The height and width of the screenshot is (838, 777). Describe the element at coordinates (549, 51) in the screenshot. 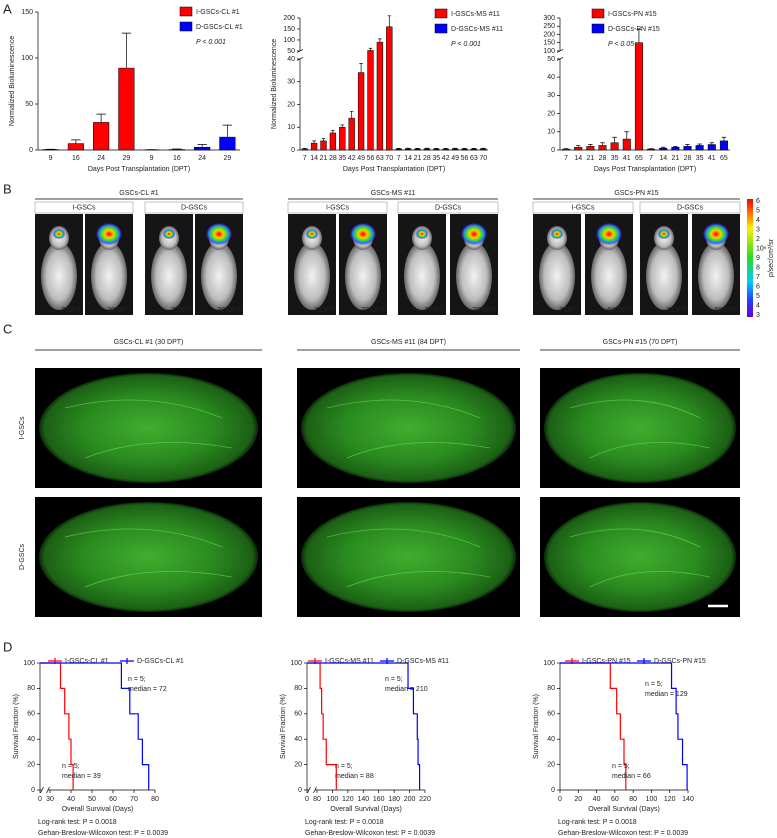

I see `y-tick-label: 100` at that location.